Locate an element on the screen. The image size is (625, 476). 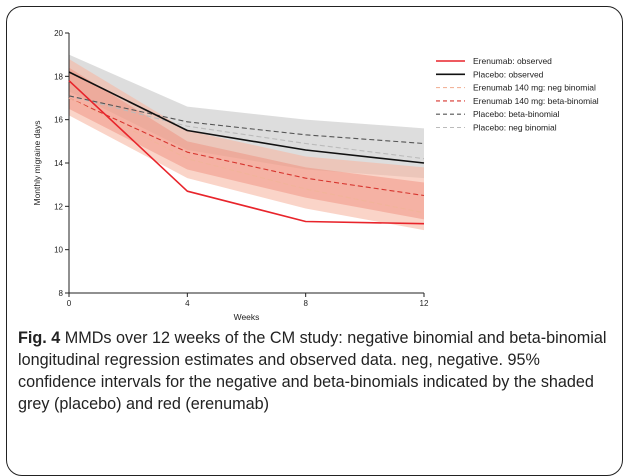
y-tick-label: 18 is located at coordinates (58, 76).